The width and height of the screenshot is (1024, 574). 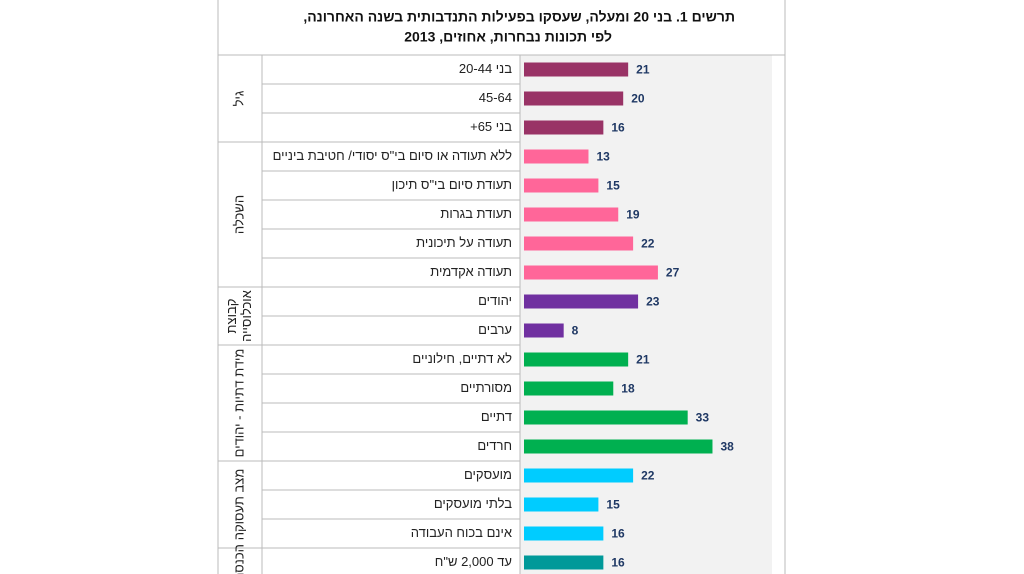 I want to click on category-label: יהודים, so click(x=495, y=300).